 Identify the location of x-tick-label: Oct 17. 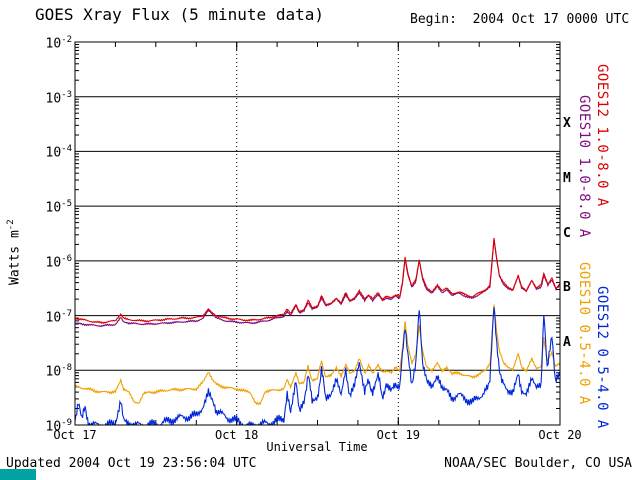
(75, 435).